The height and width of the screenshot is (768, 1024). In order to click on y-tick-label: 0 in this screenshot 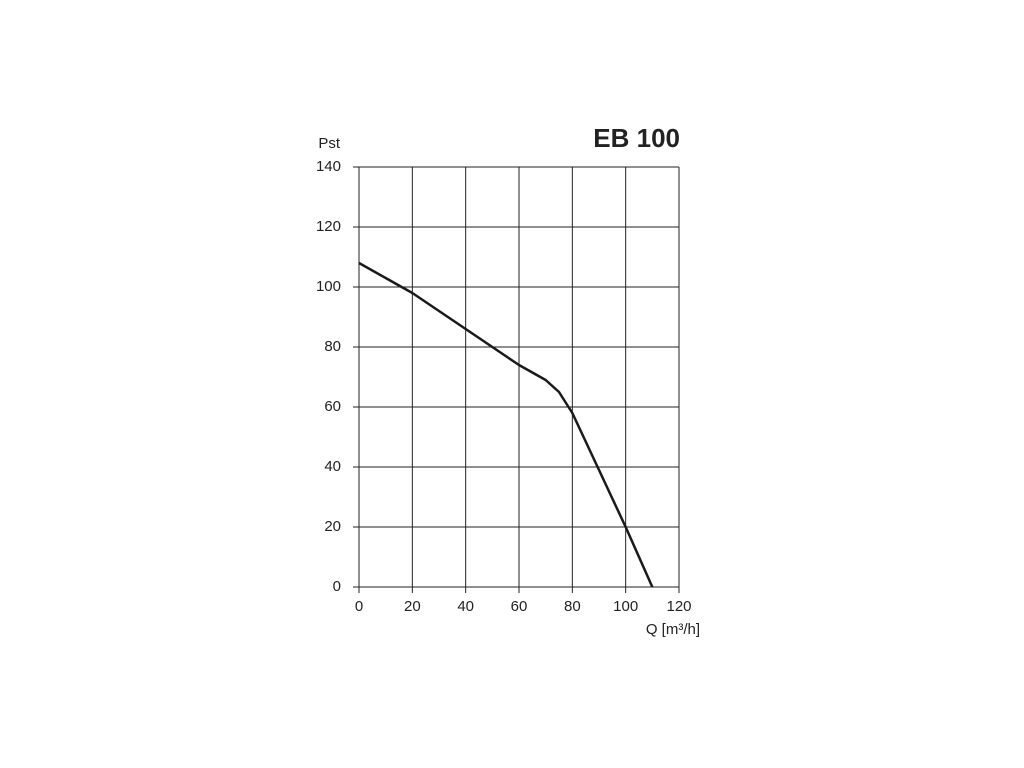, I will do `click(337, 586)`.